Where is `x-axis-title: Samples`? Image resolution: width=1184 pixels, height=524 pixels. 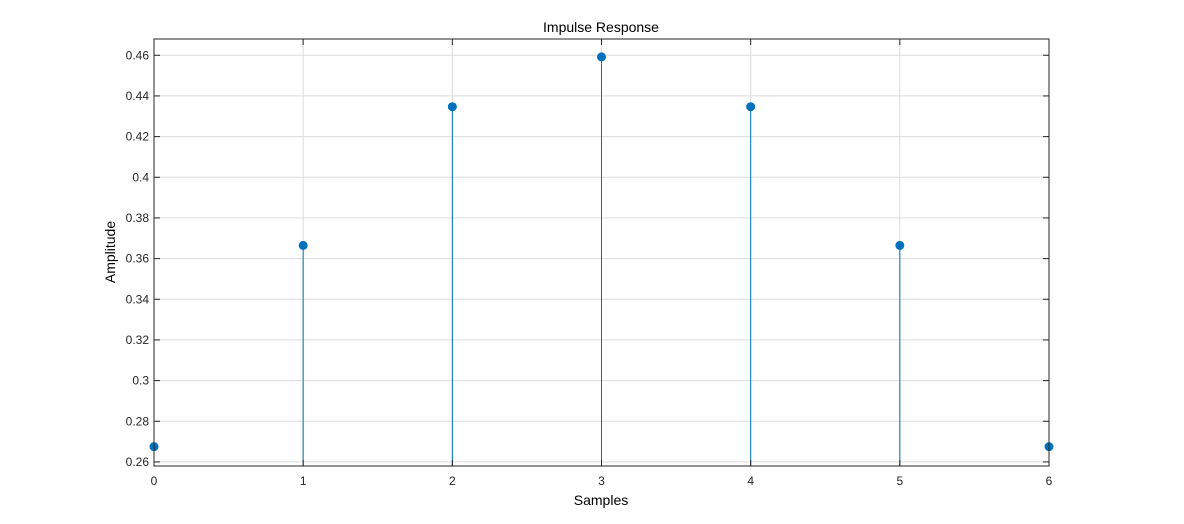 x-axis-title: Samples is located at coordinates (601, 500).